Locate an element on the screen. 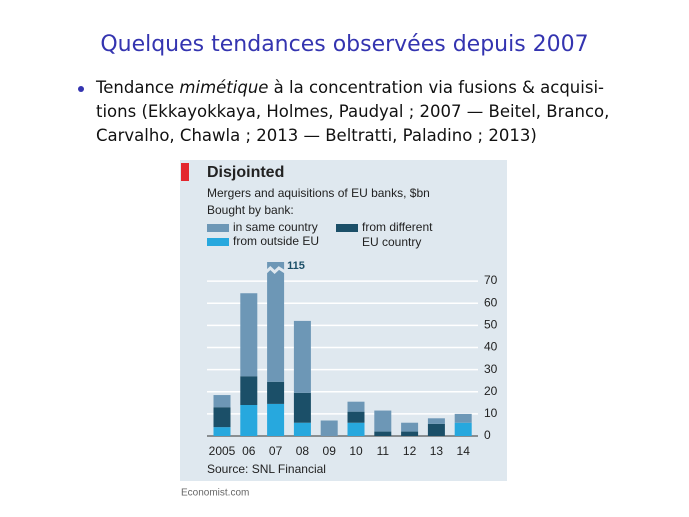  slide-title: Quelques tendances observées depuis 2007 is located at coordinates (344, 44).